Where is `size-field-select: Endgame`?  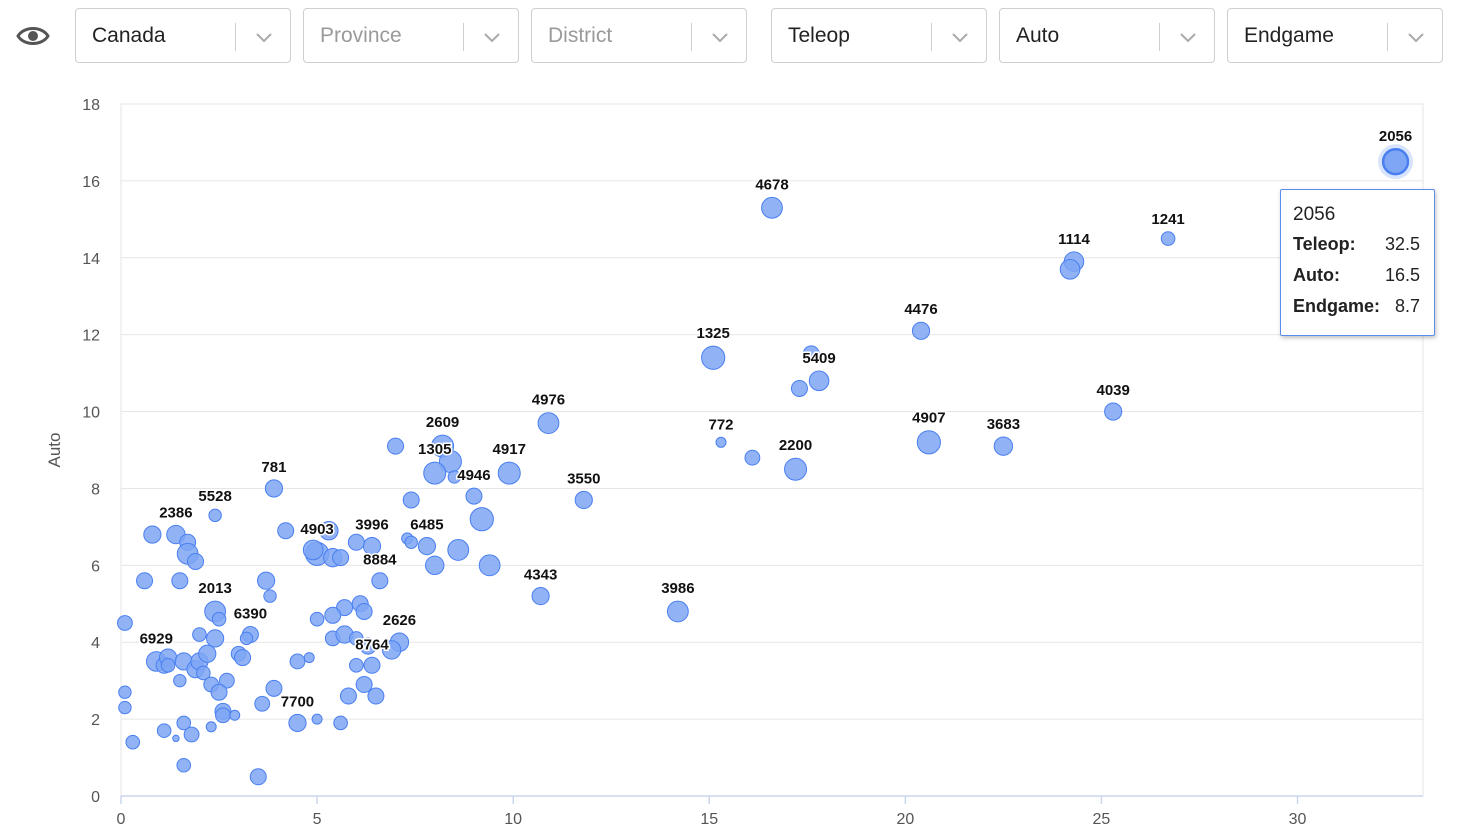
size-field-select: Endgame is located at coordinates (1335, 35).